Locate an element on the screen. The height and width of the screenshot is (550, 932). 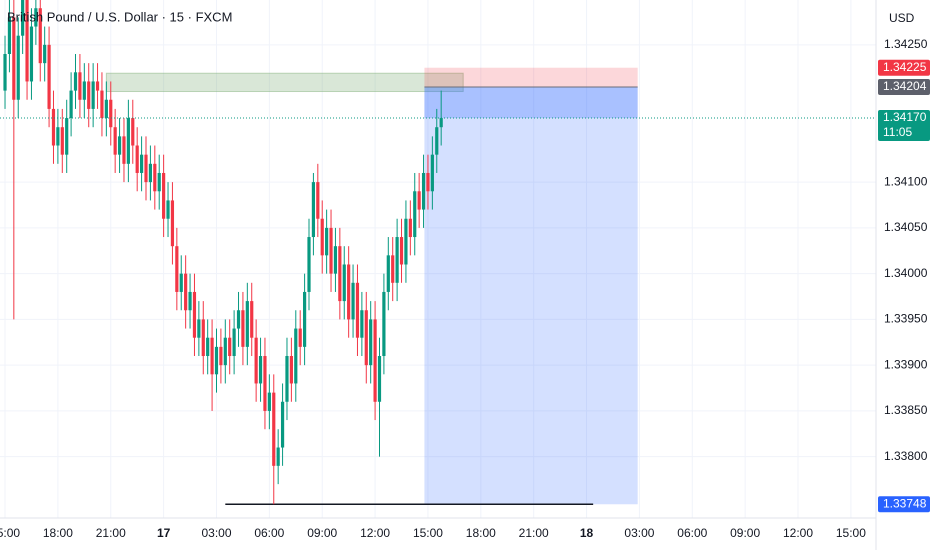
x-tick-label: 06:00 is located at coordinates (692, 533).